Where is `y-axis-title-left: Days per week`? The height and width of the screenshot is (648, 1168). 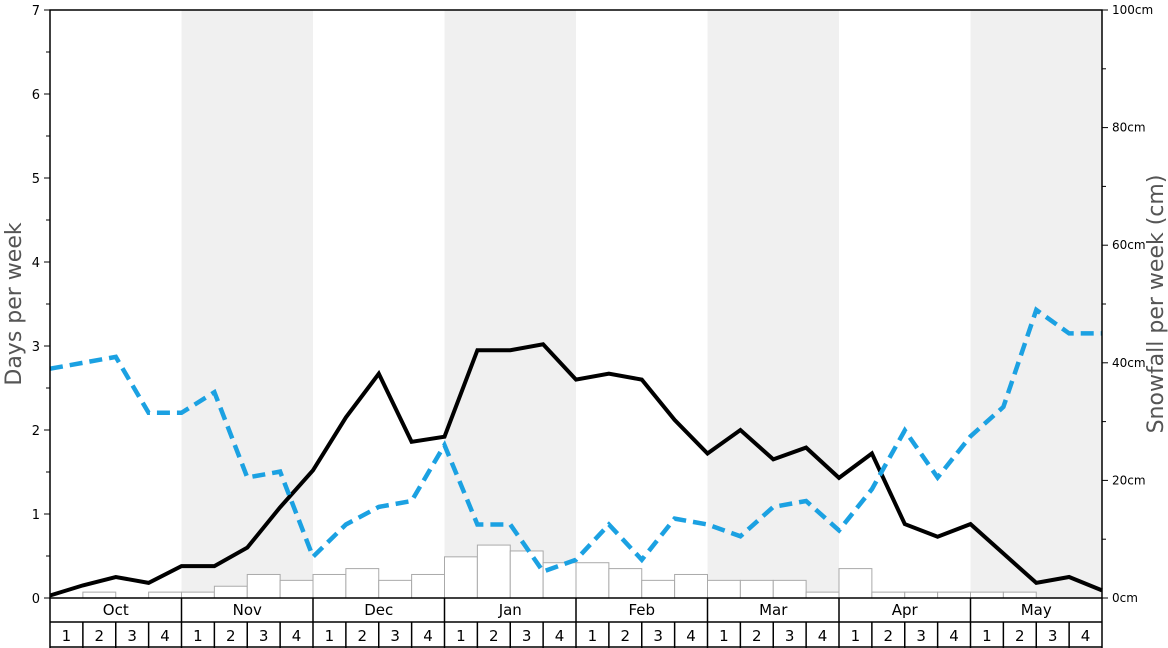
y-axis-title-left: Days per week is located at coordinates (14, 303).